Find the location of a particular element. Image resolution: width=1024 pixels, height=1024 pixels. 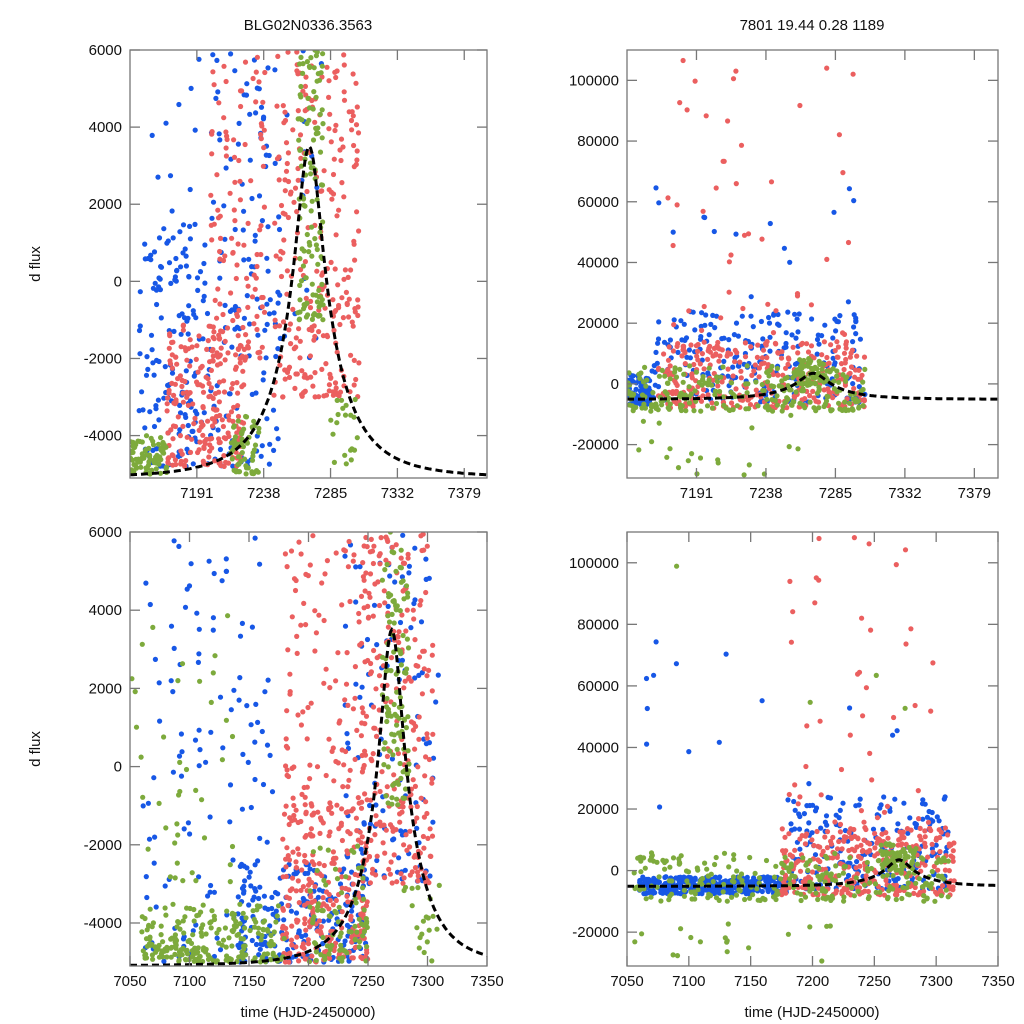

model-curve is located at coordinates (812, 386).